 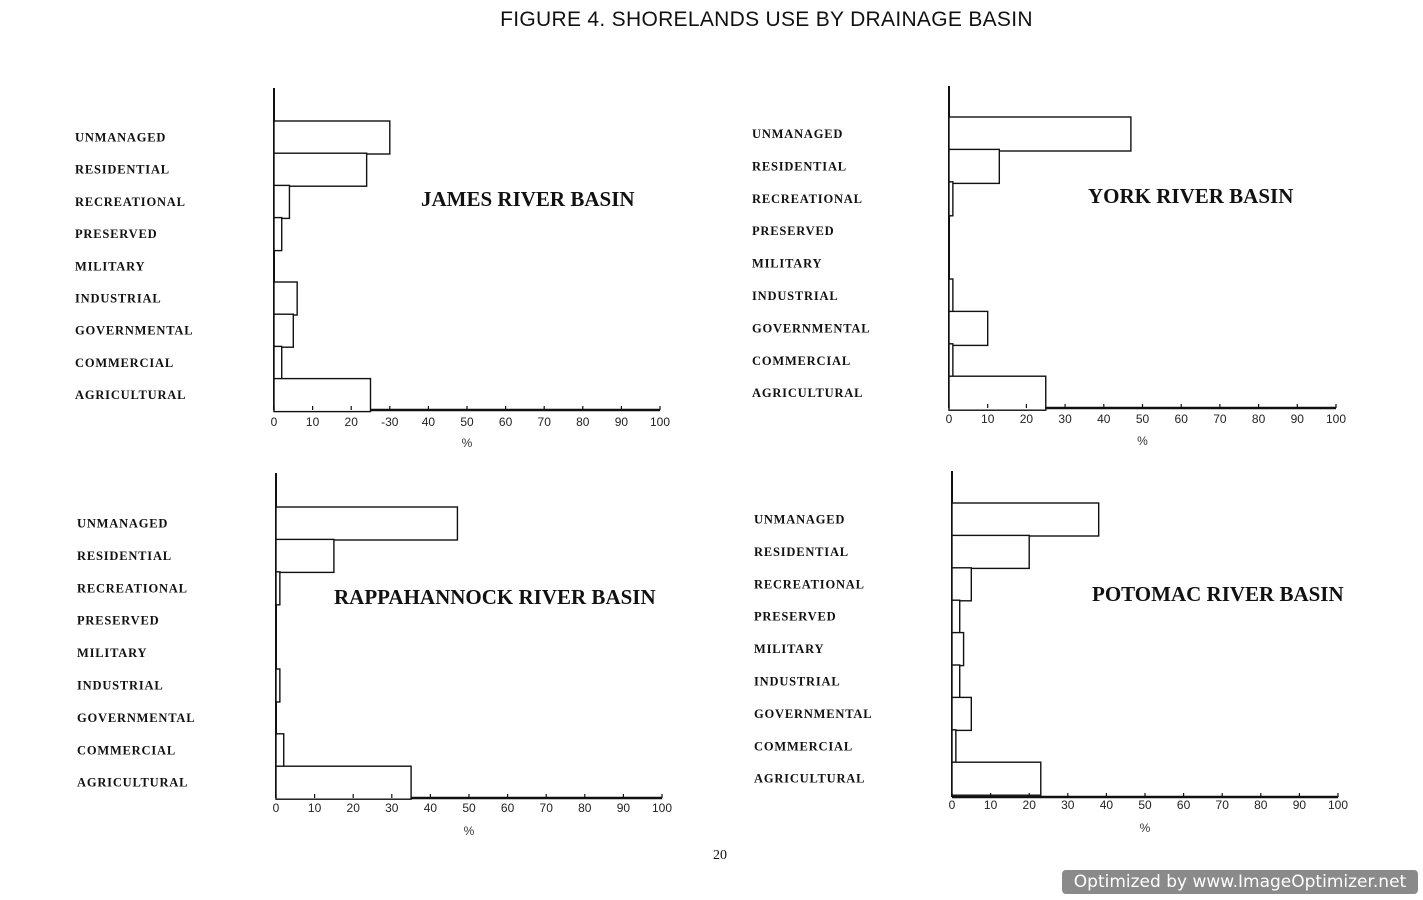 I want to click on basin-title: POTOMAC RIVER BASIN, so click(x=1218, y=594).